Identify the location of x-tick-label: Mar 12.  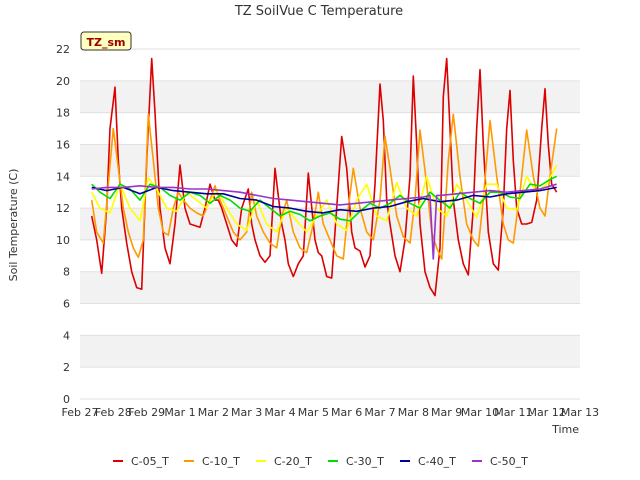
(547, 412).